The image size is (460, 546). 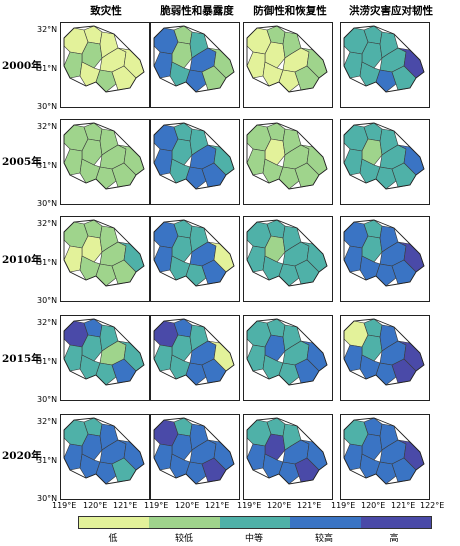 I want to click on map-panel-2005-hazard, so click(x=105, y=162).